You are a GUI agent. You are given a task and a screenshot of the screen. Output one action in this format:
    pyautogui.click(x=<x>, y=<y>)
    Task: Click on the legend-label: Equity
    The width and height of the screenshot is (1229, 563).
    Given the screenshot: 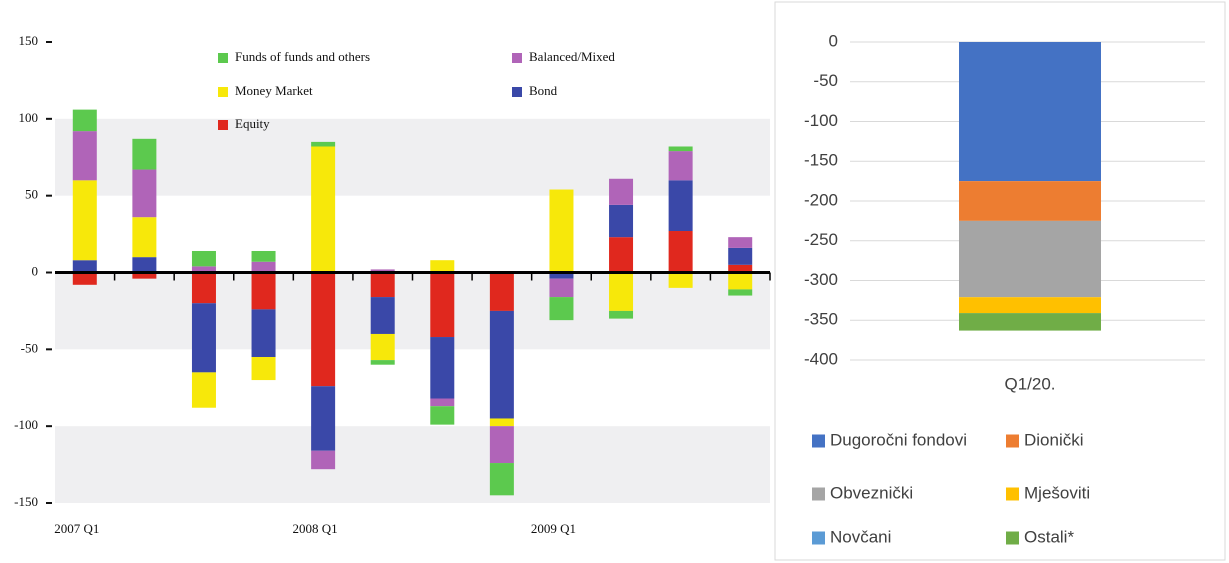 What is the action you would take?
    pyautogui.click(x=252, y=123)
    